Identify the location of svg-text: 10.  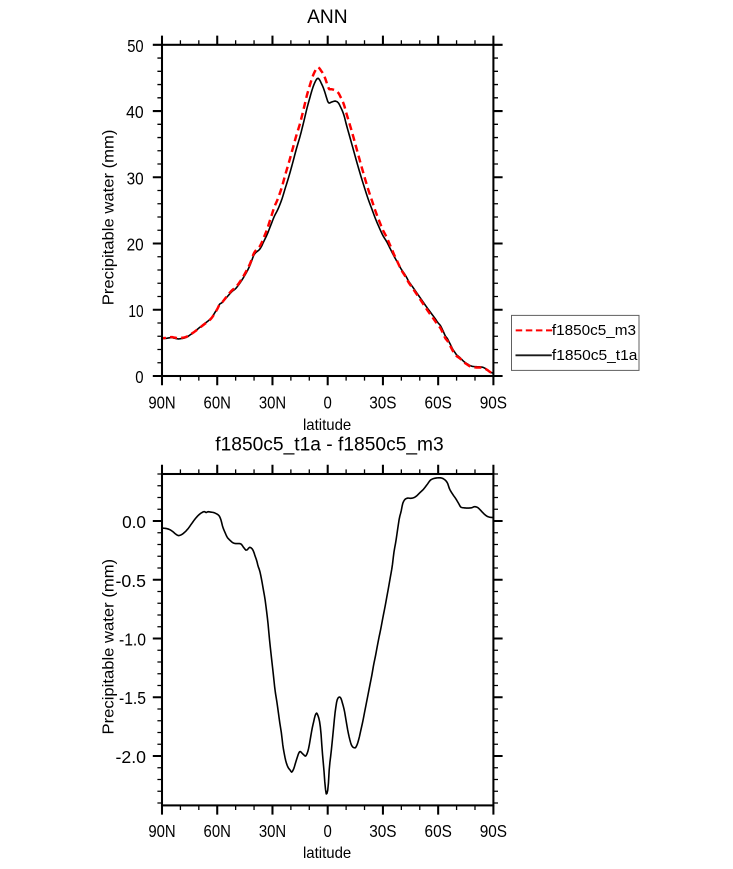
(135, 311).